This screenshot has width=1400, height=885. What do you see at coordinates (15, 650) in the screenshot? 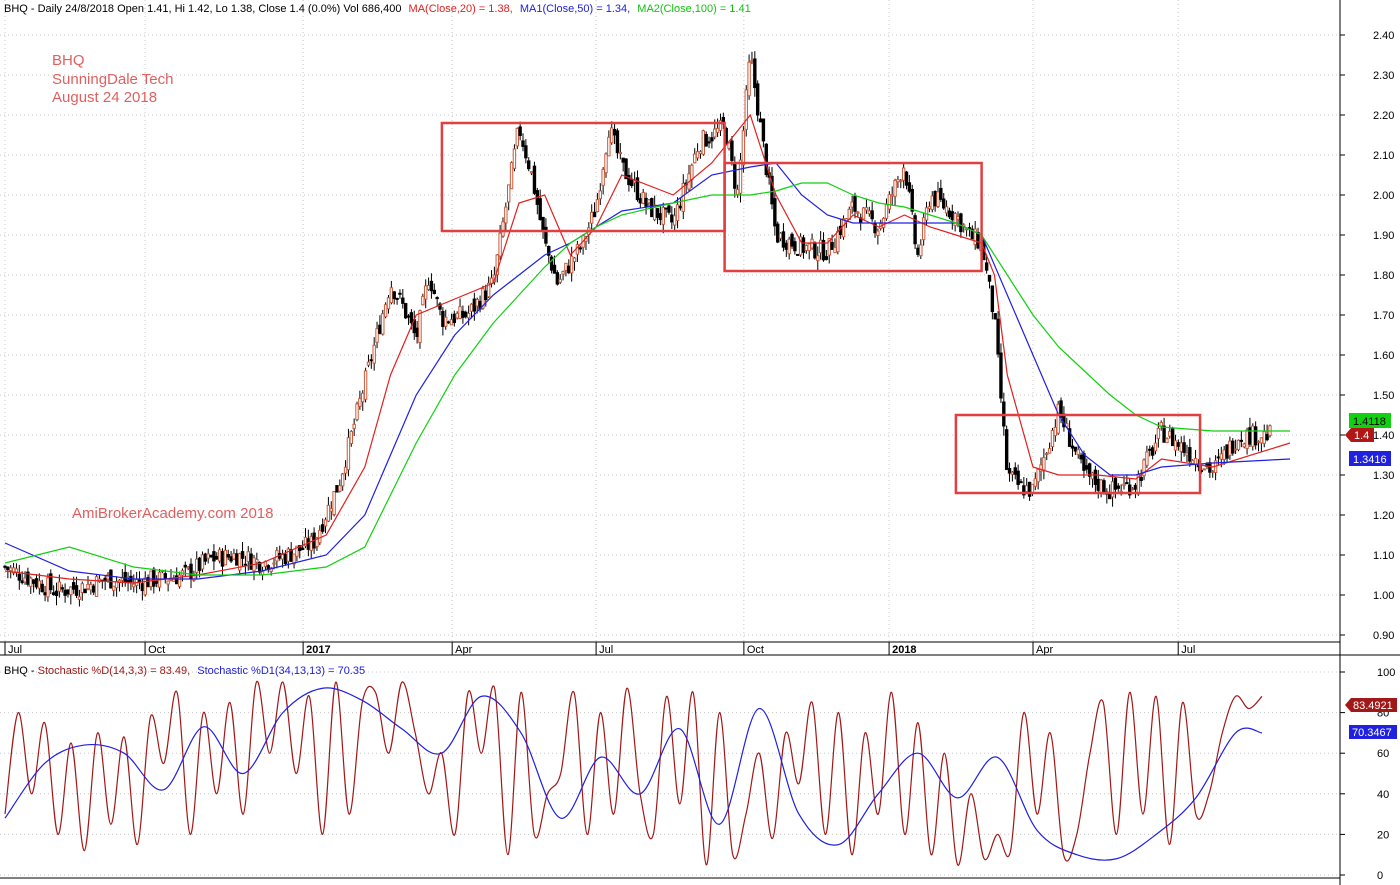
I see `price-x-tick-label: Jul` at bounding box center [15, 650].